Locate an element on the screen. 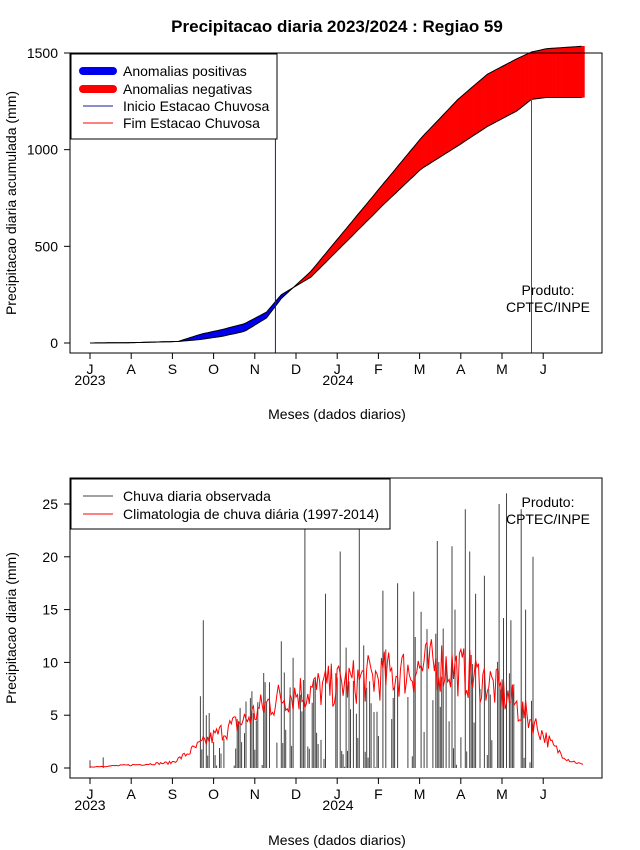  y-tick-label: 5 is located at coordinates (54, 715).